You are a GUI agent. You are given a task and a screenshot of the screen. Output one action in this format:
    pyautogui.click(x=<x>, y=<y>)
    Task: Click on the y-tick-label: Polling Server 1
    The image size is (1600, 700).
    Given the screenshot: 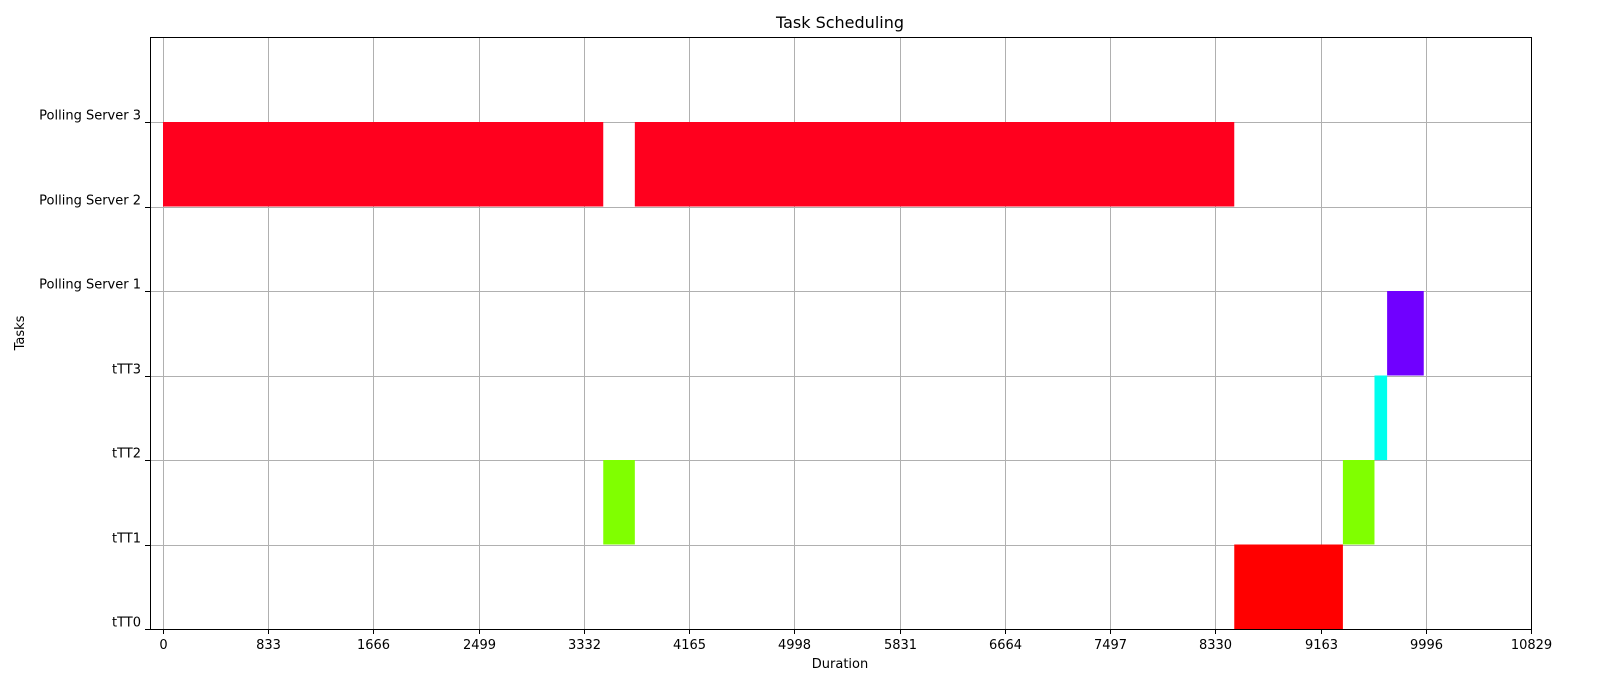 What is the action you would take?
    pyautogui.click(x=90, y=285)
    